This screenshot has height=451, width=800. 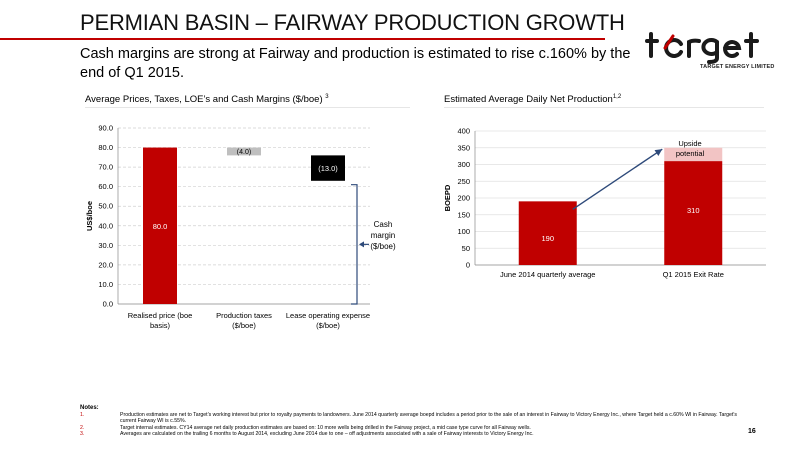 I want to click on cash-margin-line2: margin, so click(x=383, y=235).